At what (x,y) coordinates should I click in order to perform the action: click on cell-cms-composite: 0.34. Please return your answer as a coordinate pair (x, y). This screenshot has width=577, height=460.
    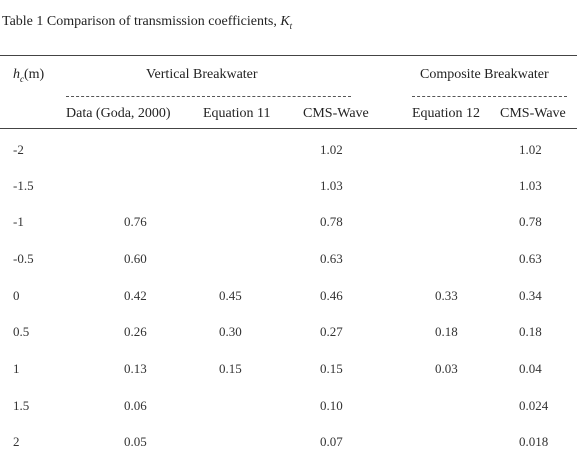
    Looking at the image, I should click on (530, 295).